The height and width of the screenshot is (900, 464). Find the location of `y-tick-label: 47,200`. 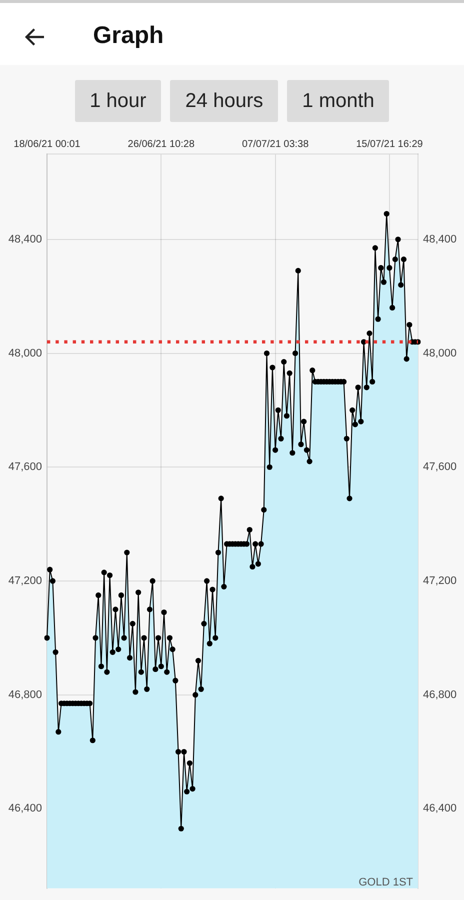

y-tick-label: 47,200 is located at coordinates (25, 581).